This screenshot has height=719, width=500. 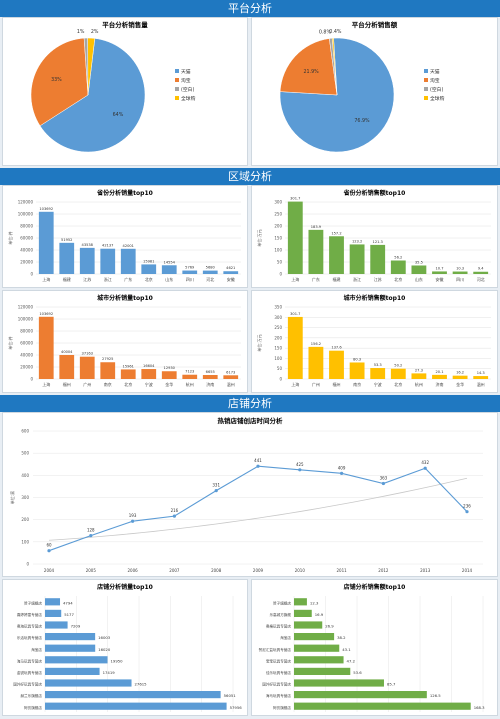 I want to click on chart-title: 店铺分析销量top10, so click(x=125, y=587).